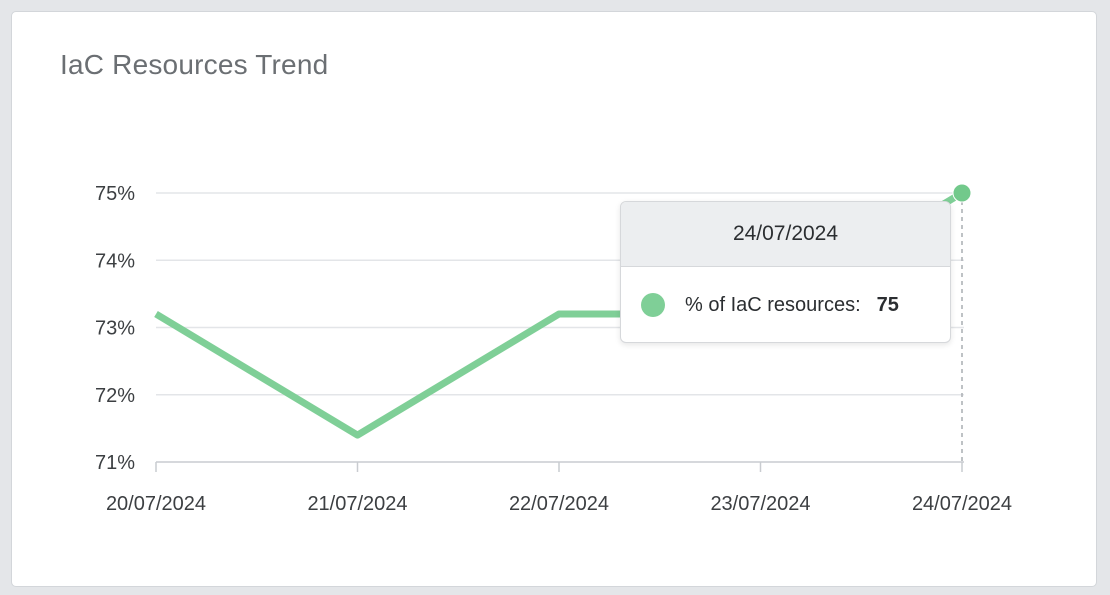 This screenshot has height=595, width=1110. What do you see at coordinates (773, 304) in the screenshot?
I see `tooltip-series-label: % of IaC resources:` at bounding box center [773, 304].